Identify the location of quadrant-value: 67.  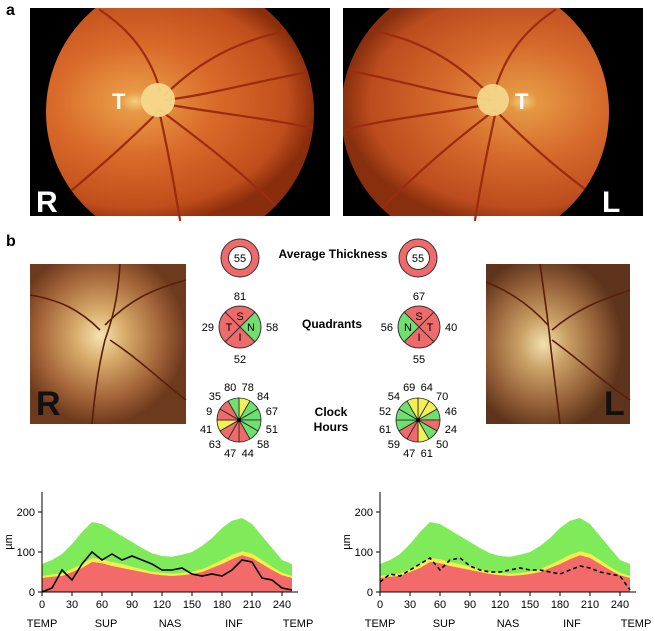
(419, 297).